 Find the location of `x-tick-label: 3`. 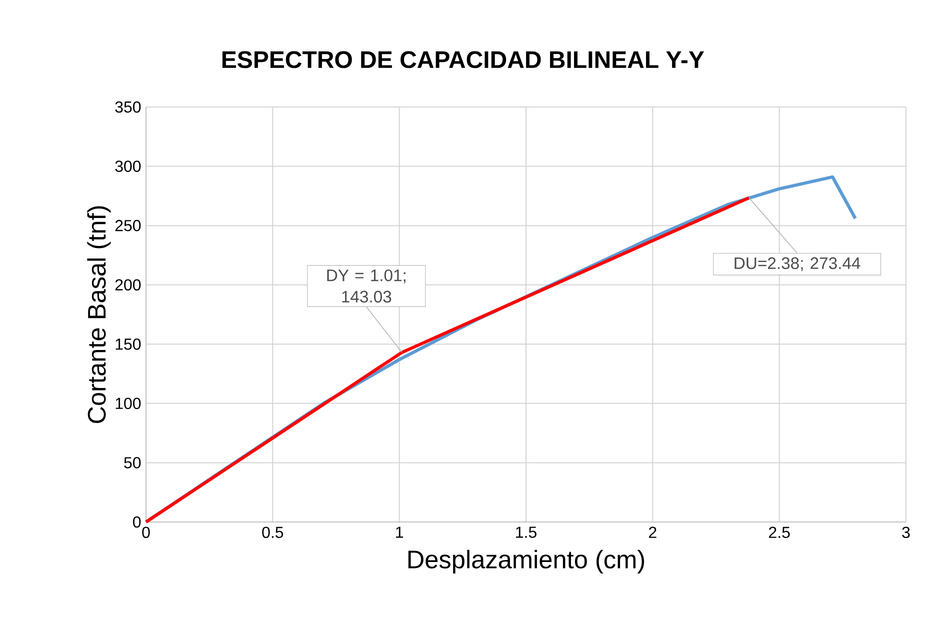

x-tick-label: 3 is located at coordinates (906, 532).